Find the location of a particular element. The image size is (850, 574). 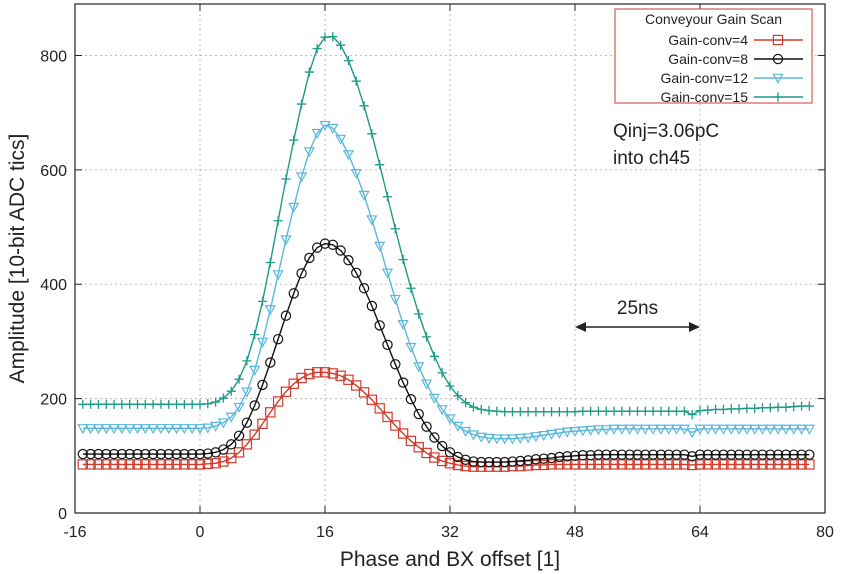

x-axis-title: Phase and BX offset [1] is located at coordinates (450, 559).